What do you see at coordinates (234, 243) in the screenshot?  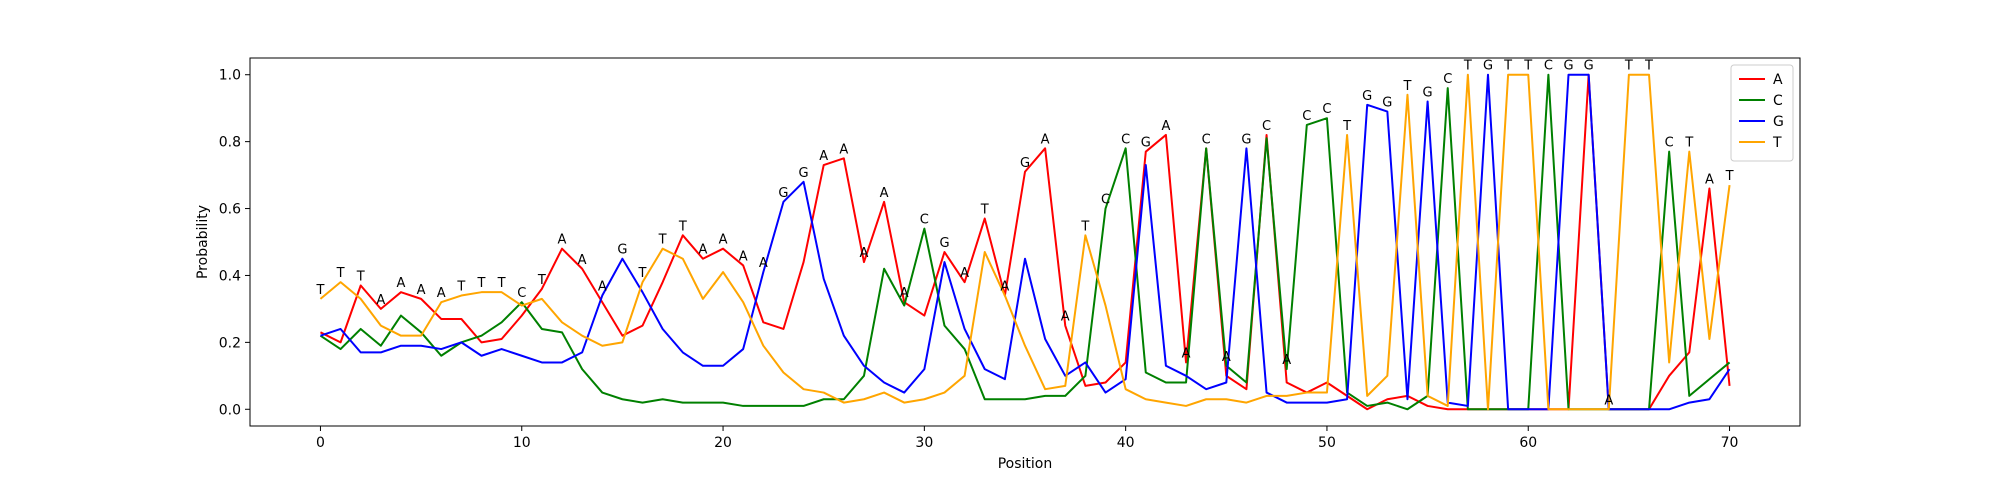 I see `y-axis: 0.0 0.2 0.4 0.6 0.8 1.0` at bounding box center [234, 243].